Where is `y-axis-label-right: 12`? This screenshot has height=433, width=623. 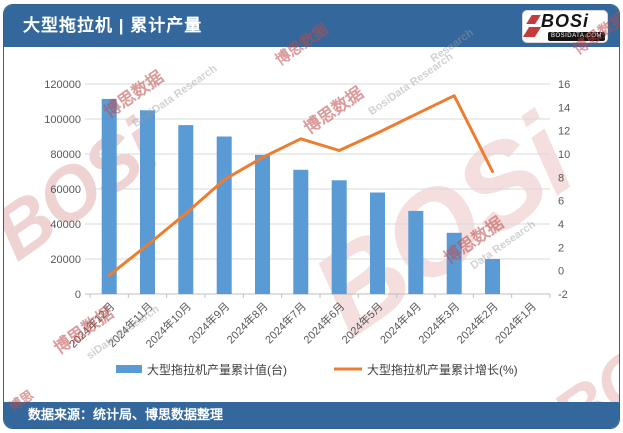 y-axis-label-right: 12 is located at coordinates (564, 132).